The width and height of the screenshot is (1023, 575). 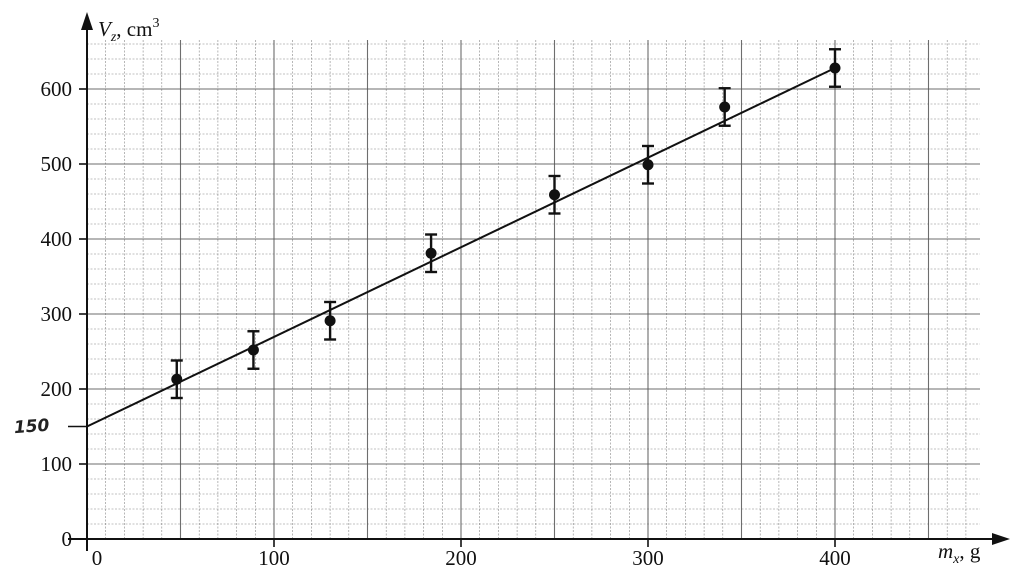 I want to click on y-tick-label: 100, so click(x=57, y=464).